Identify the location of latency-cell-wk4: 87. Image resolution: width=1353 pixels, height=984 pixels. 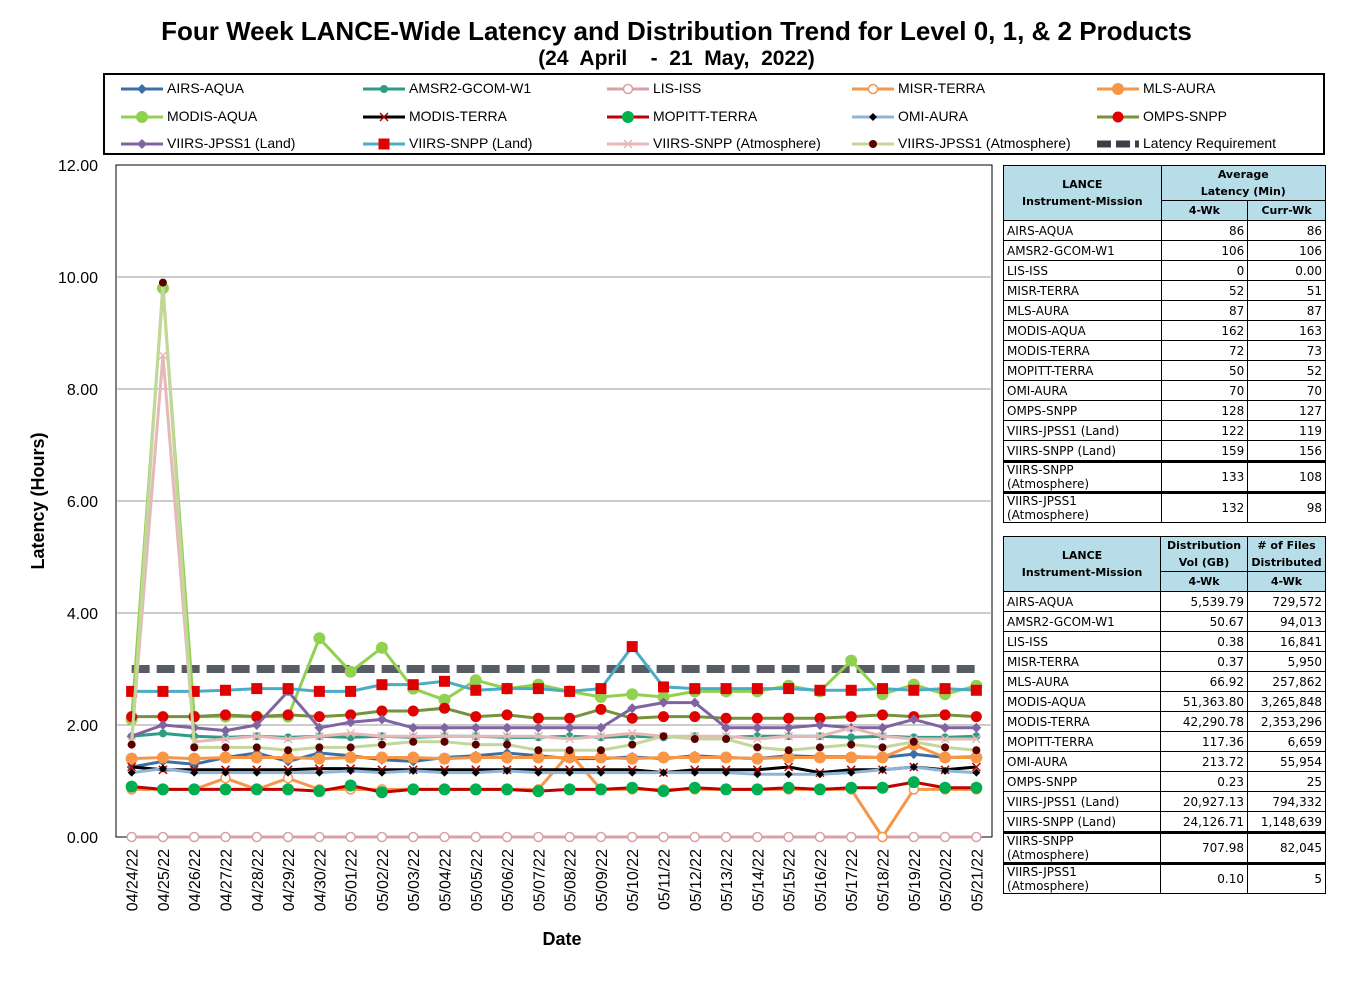
(1204, 310).